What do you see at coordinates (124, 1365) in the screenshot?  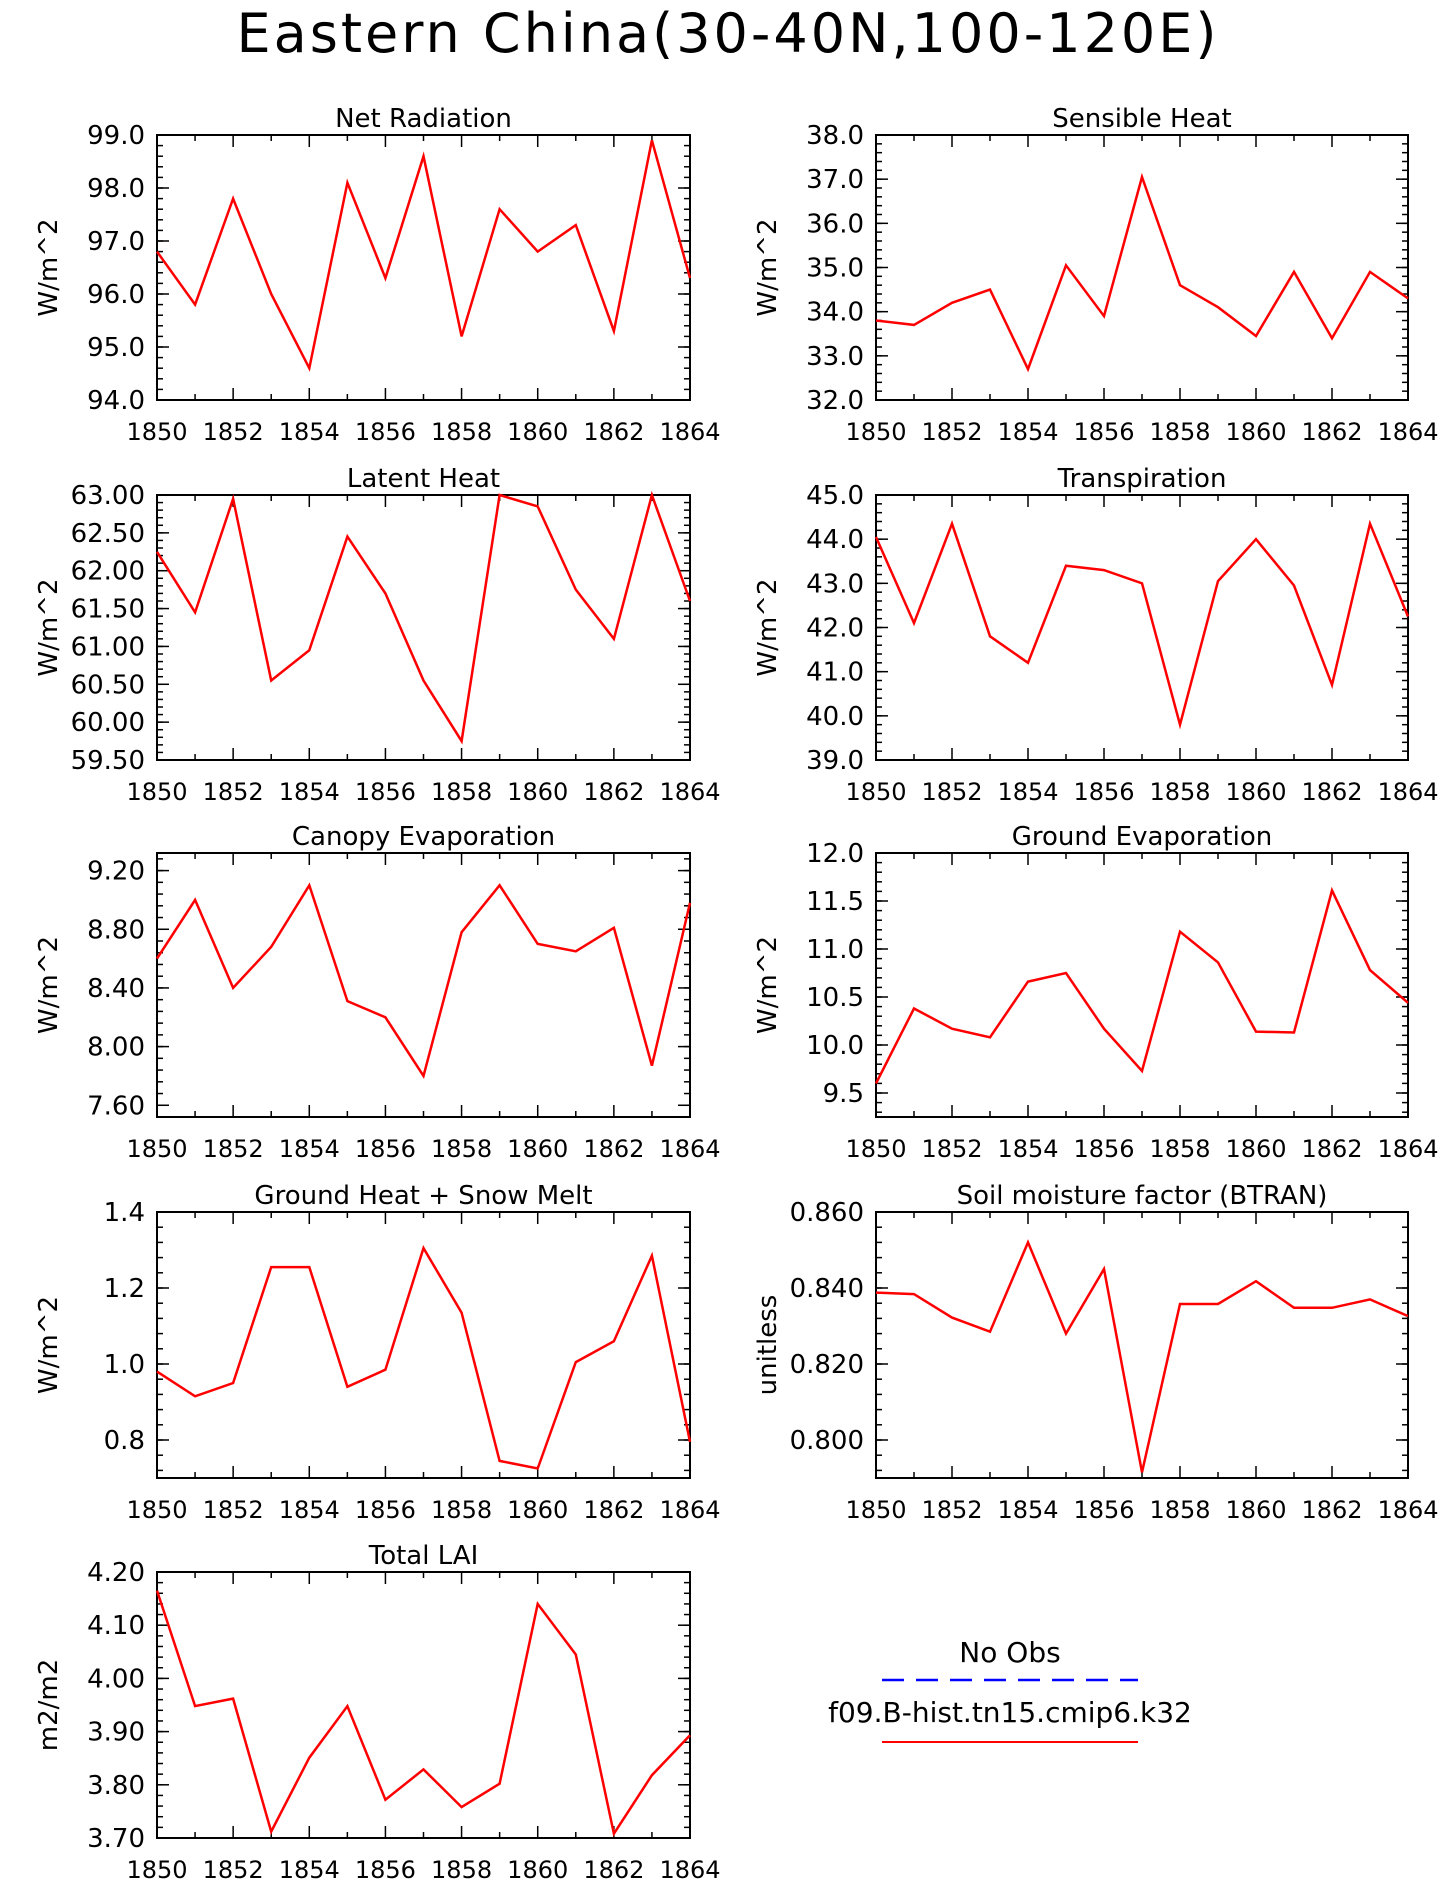 I see `y-tick-label: 1.0` at bounding box center [124, 1365].